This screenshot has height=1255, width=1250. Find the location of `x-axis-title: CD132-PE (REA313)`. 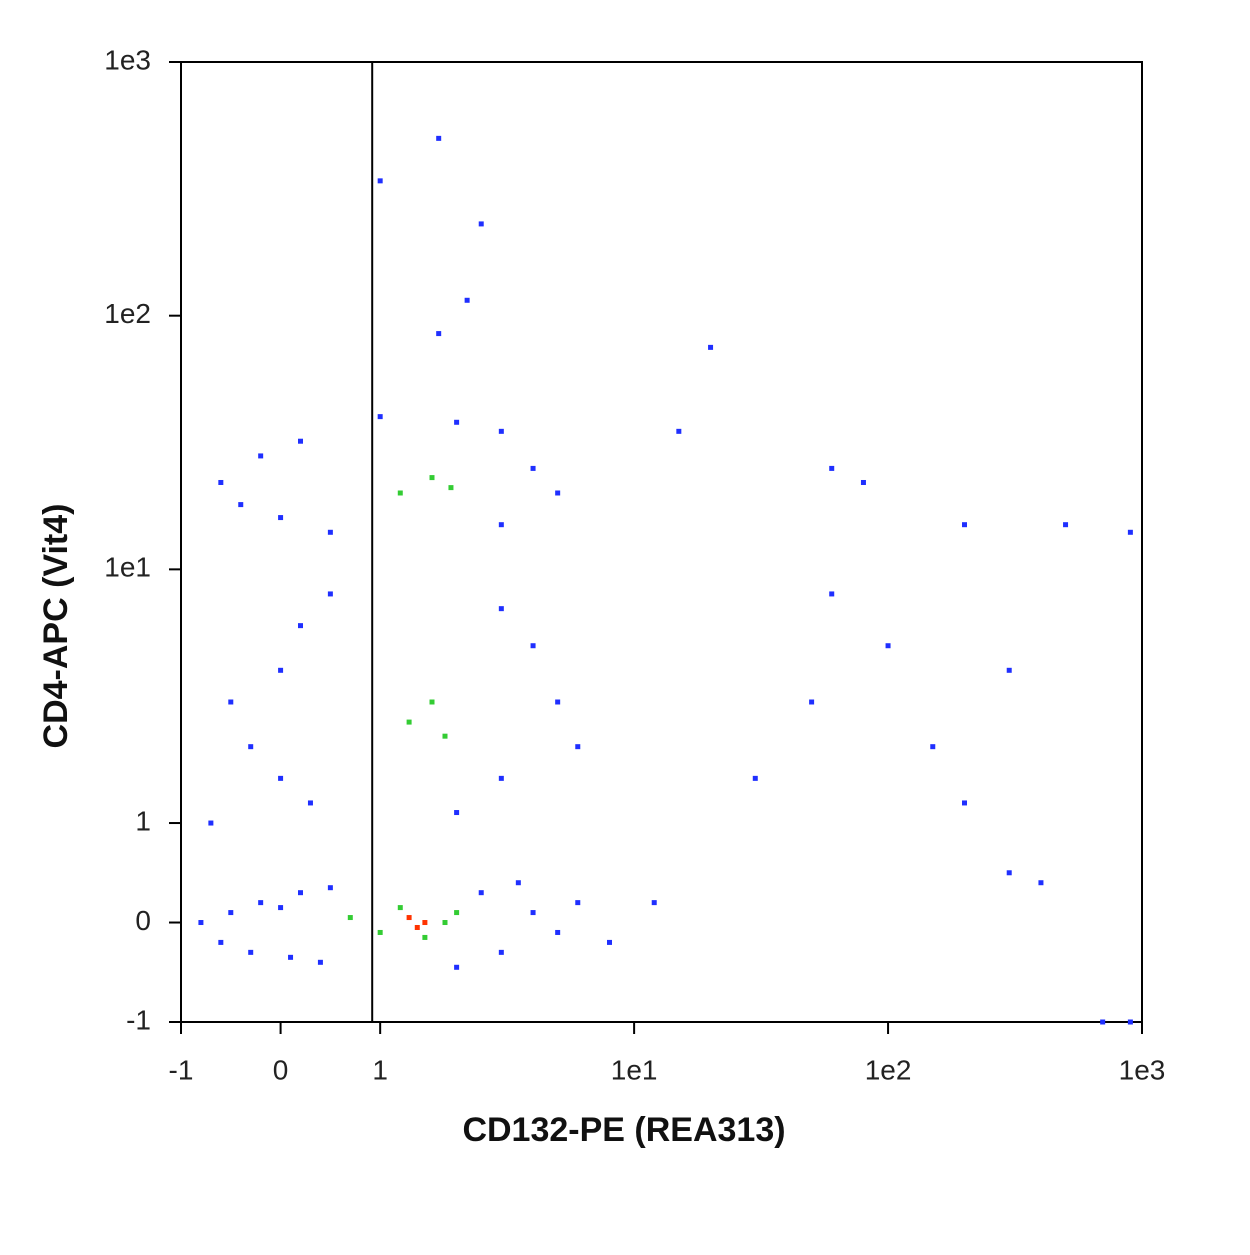

x-axis-title: CD132-PE (REA313) is located at coordinates (623, 1130).